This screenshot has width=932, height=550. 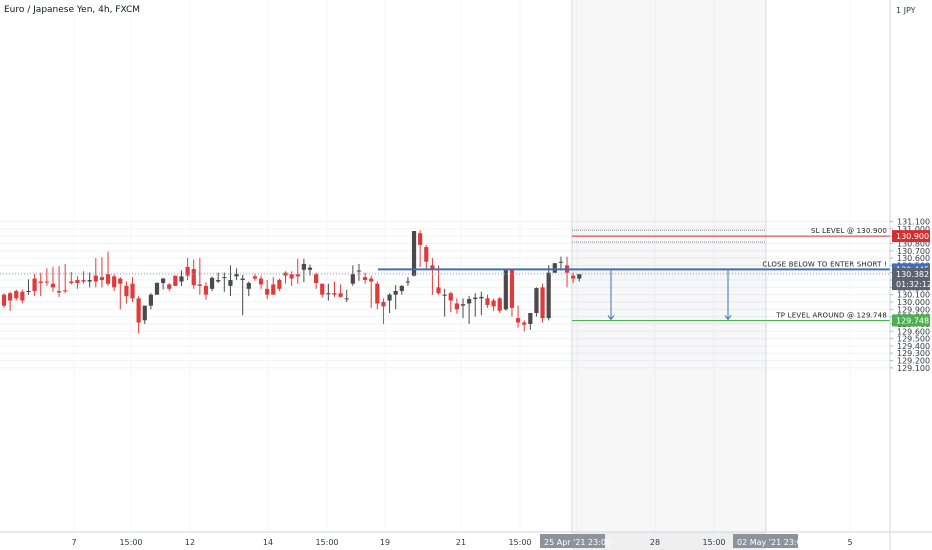 I want to click on y-tick-label: 129.500, so click(x=913, y=339).